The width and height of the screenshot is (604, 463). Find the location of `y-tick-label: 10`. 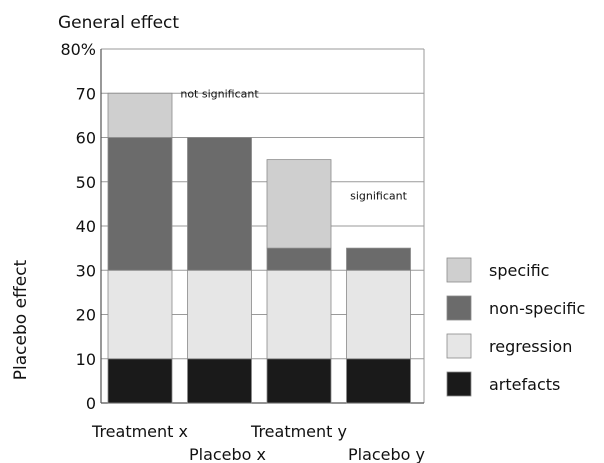

y-tick-label: 10 is located at coordinates (86, 359).